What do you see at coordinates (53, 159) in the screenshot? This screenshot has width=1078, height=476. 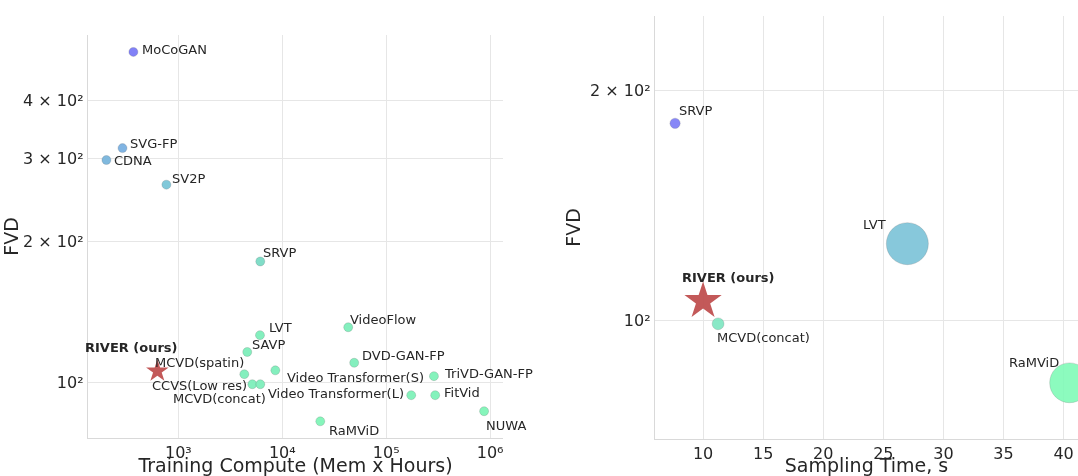 I see `y-tick-label: 3 × 10²` at bounding box center [53, 159].